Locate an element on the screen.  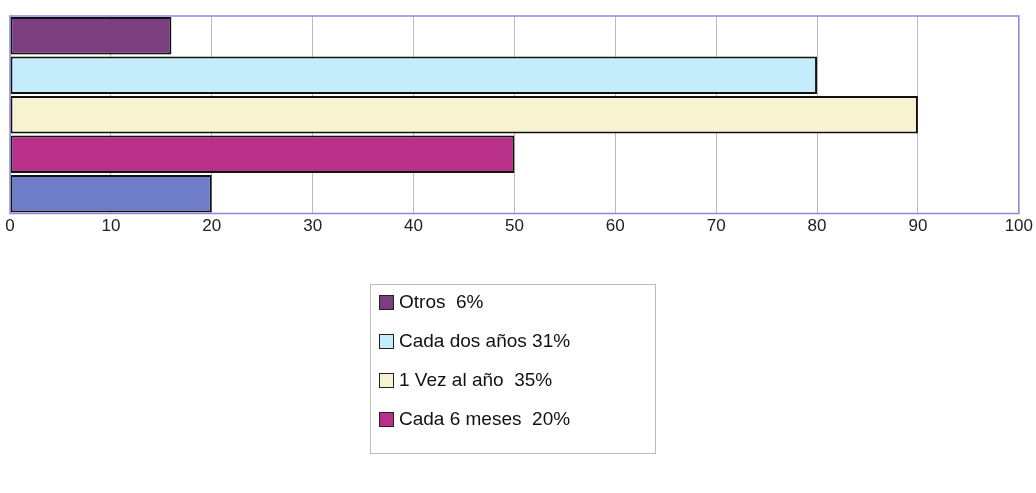
x-tick-label: 60 is located at coordinates (615, 226).